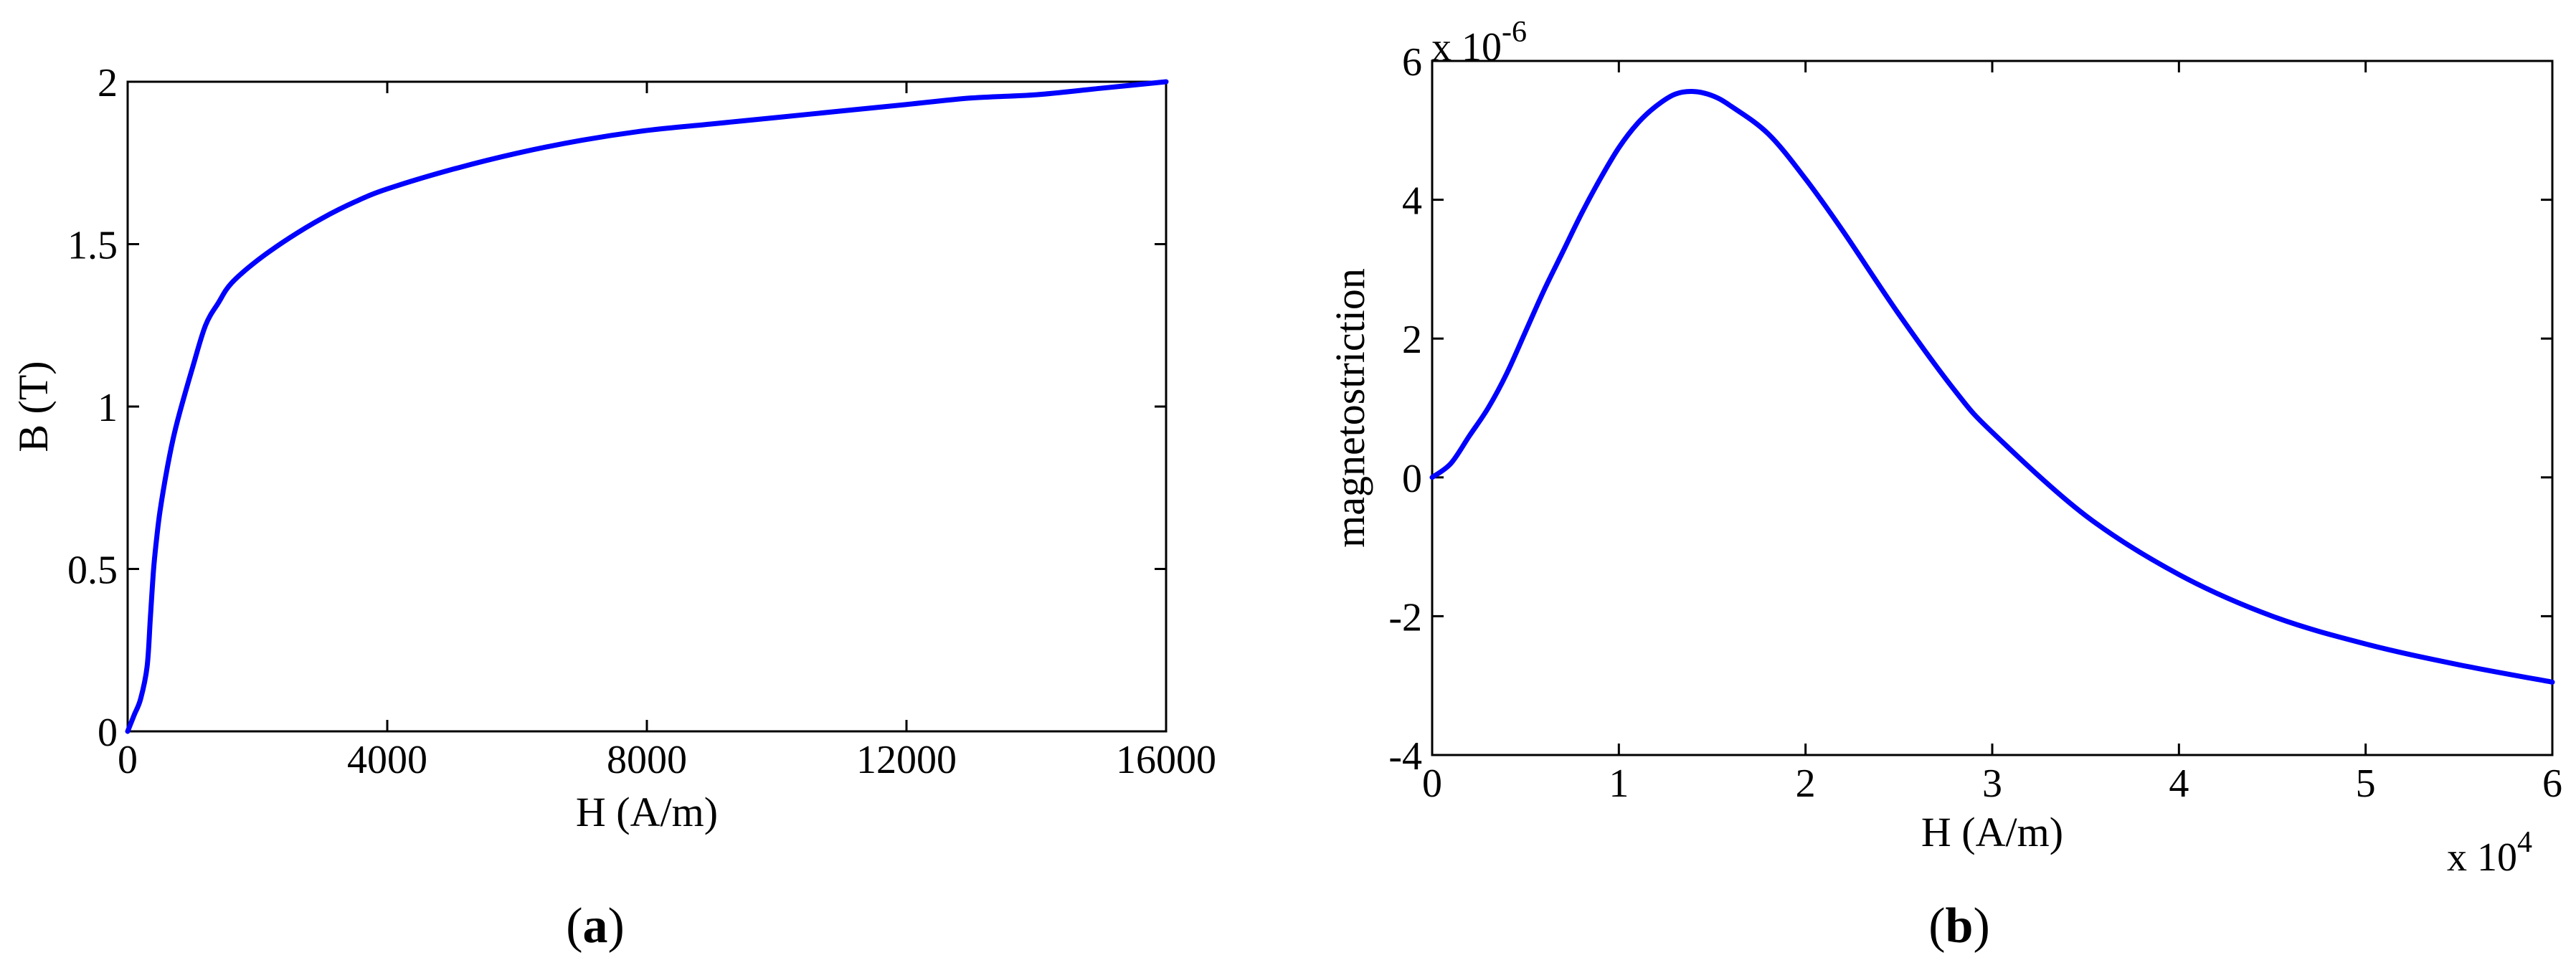 The height and width of the screenshot is (978, 2576). Describe the element at coordinates (1405, 617) in the screenshot. I see `y-tick-label: -2` at that location.